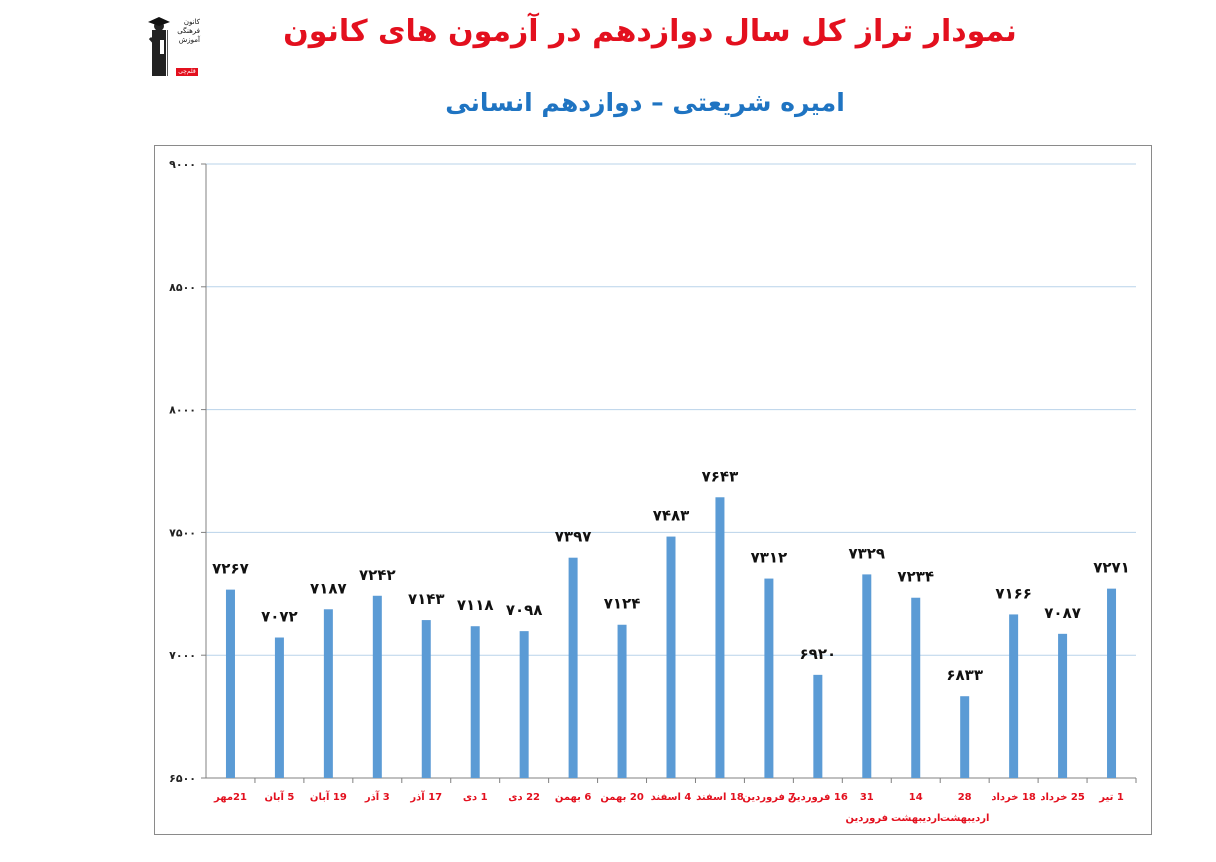 The image size is (1216, 862). What do you see at coordinates (174, 47) in the screenshot?
I see `kanoon-logo: کانون فرهنگی آموزش قلم‌چی` at bounding box center [174, 47].